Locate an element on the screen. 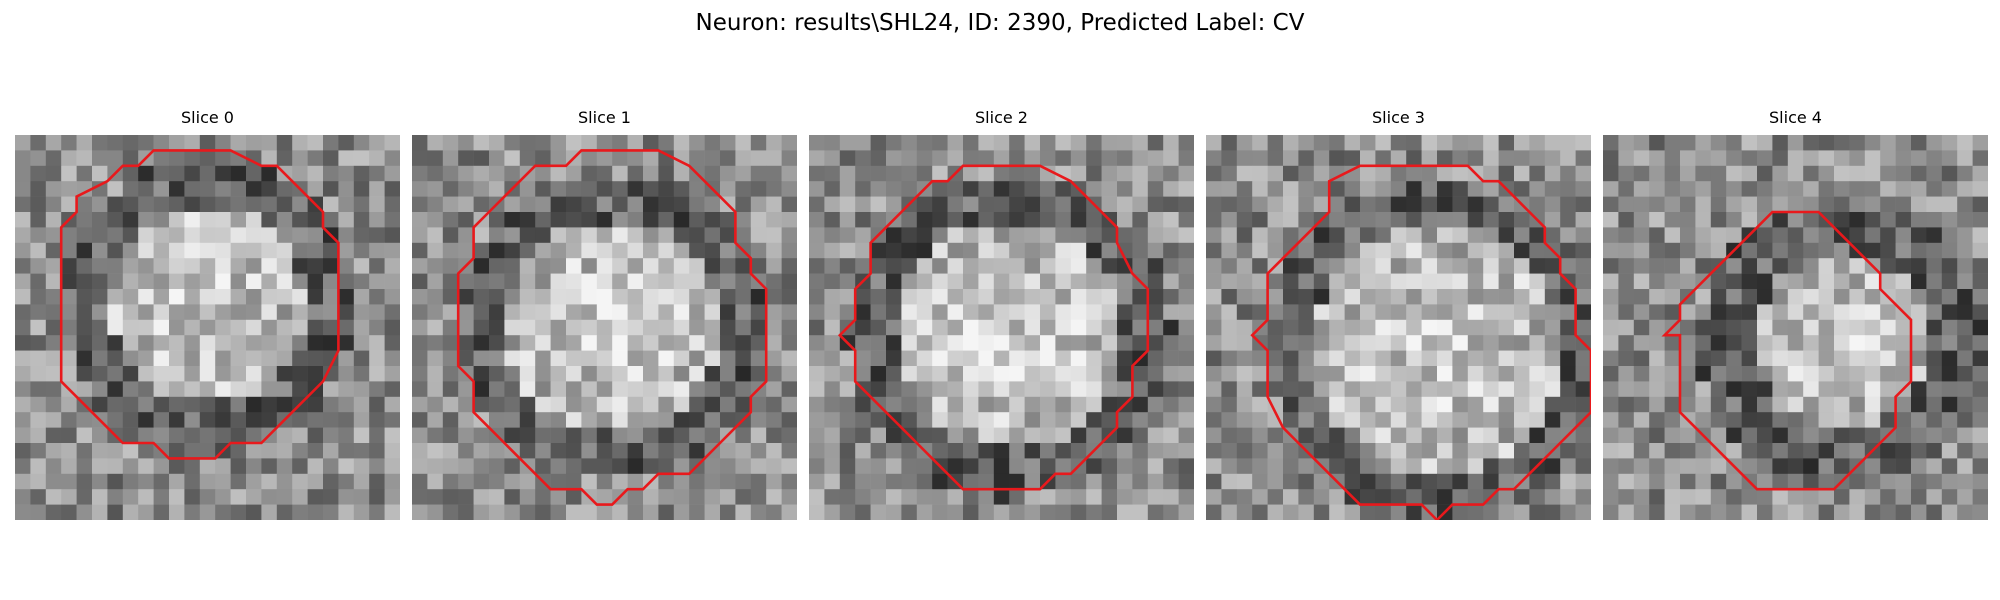 The height and width of the screenshot is (600, 2000). slice-title: Slice 3 is located at coordinates (1398, 117).